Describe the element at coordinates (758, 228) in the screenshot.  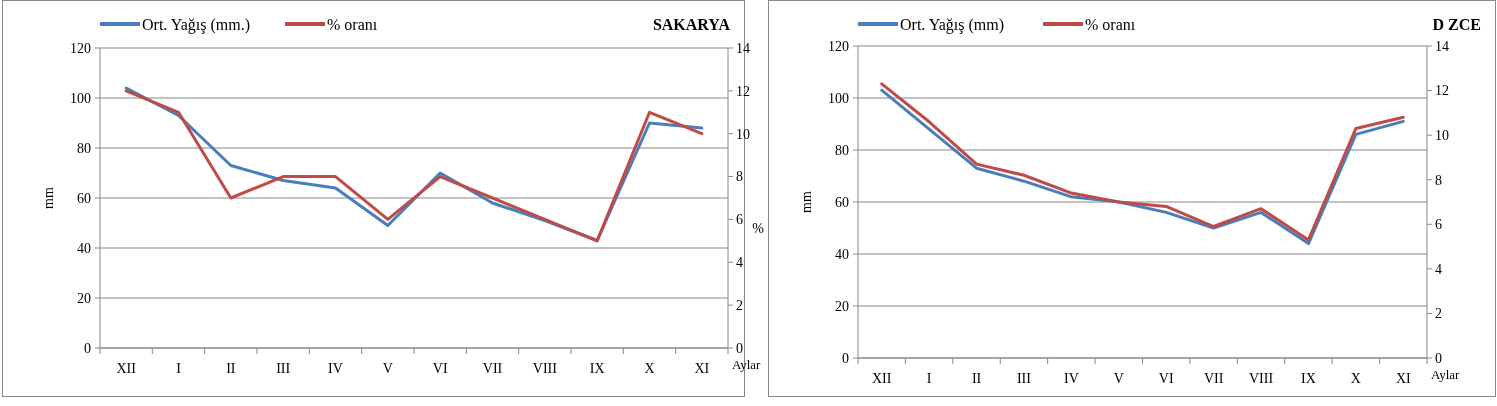
I see `y2-axis-title: %` at that location.